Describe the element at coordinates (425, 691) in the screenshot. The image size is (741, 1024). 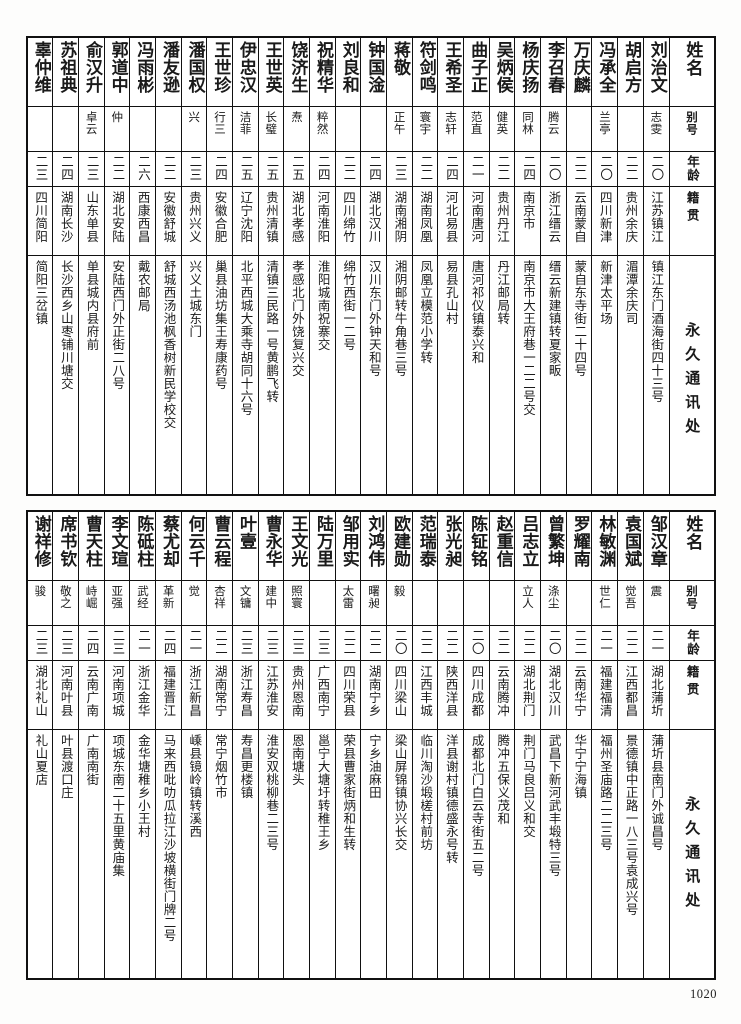
I see `cell-text: 江西丰城` at that location.